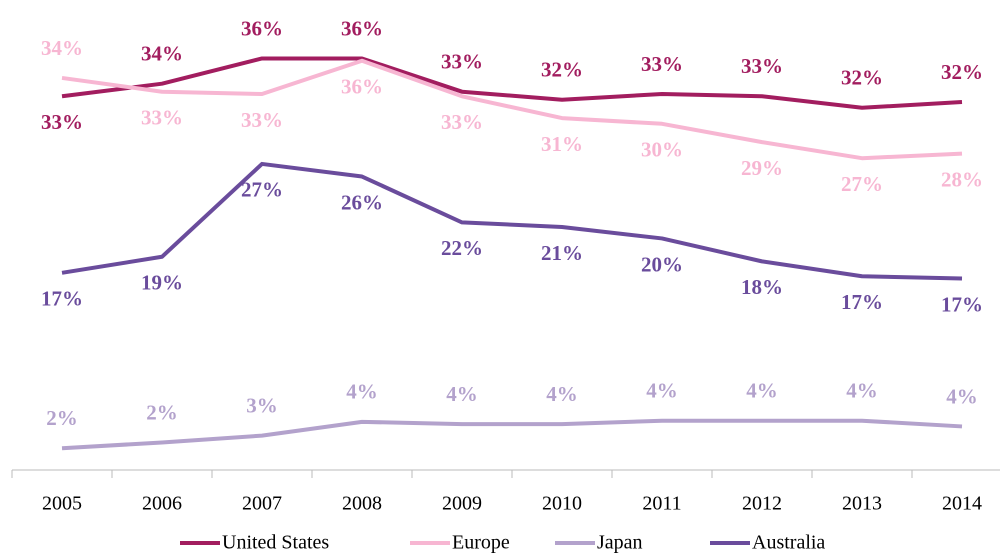 The height and width of the screenshot is (558, 1001). Describe the element at coordinates (562, 253) in the screenshot. I see `data-label: 21%` at that location.